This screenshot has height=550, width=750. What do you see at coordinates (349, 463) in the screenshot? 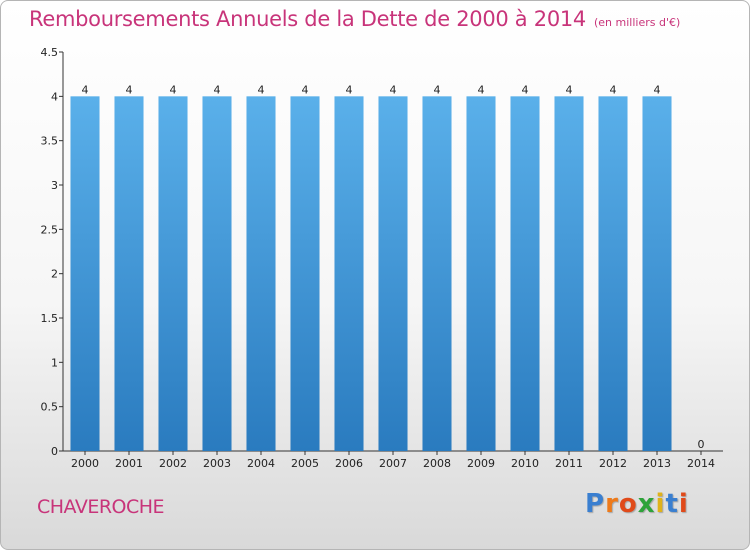
I see `x-tick-label: 2006` at bounding box center [349, 463].